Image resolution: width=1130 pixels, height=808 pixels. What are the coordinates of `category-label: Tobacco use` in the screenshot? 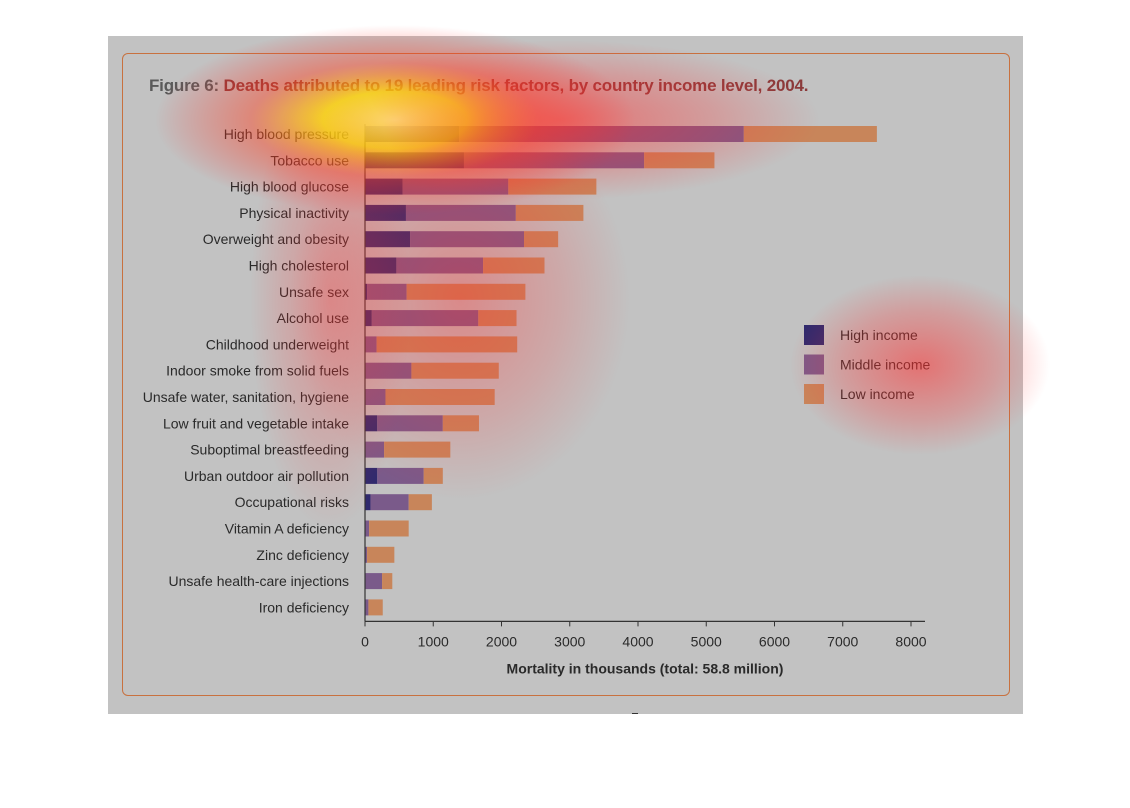 It's located at (309, 160).